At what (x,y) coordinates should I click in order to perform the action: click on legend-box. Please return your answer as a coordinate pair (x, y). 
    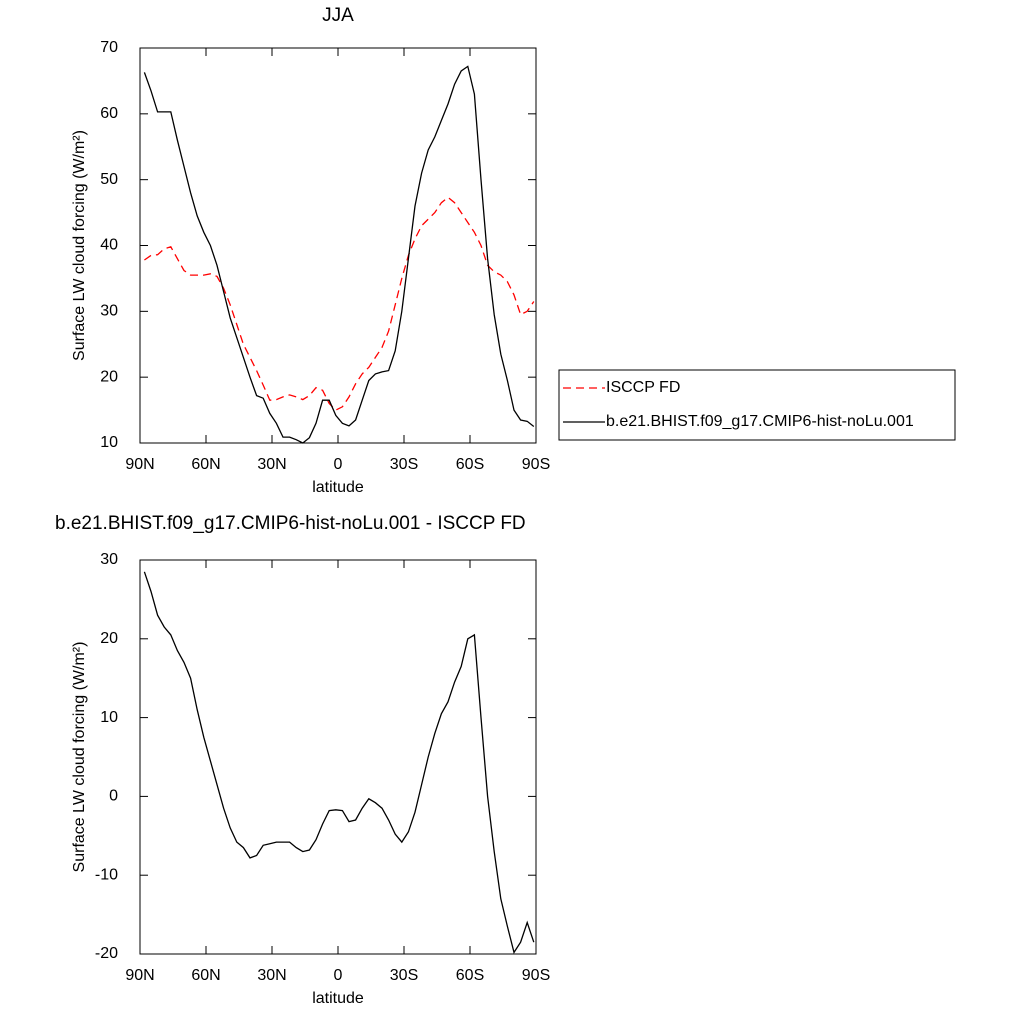
    Looking at the image, I should click on (757, 405).